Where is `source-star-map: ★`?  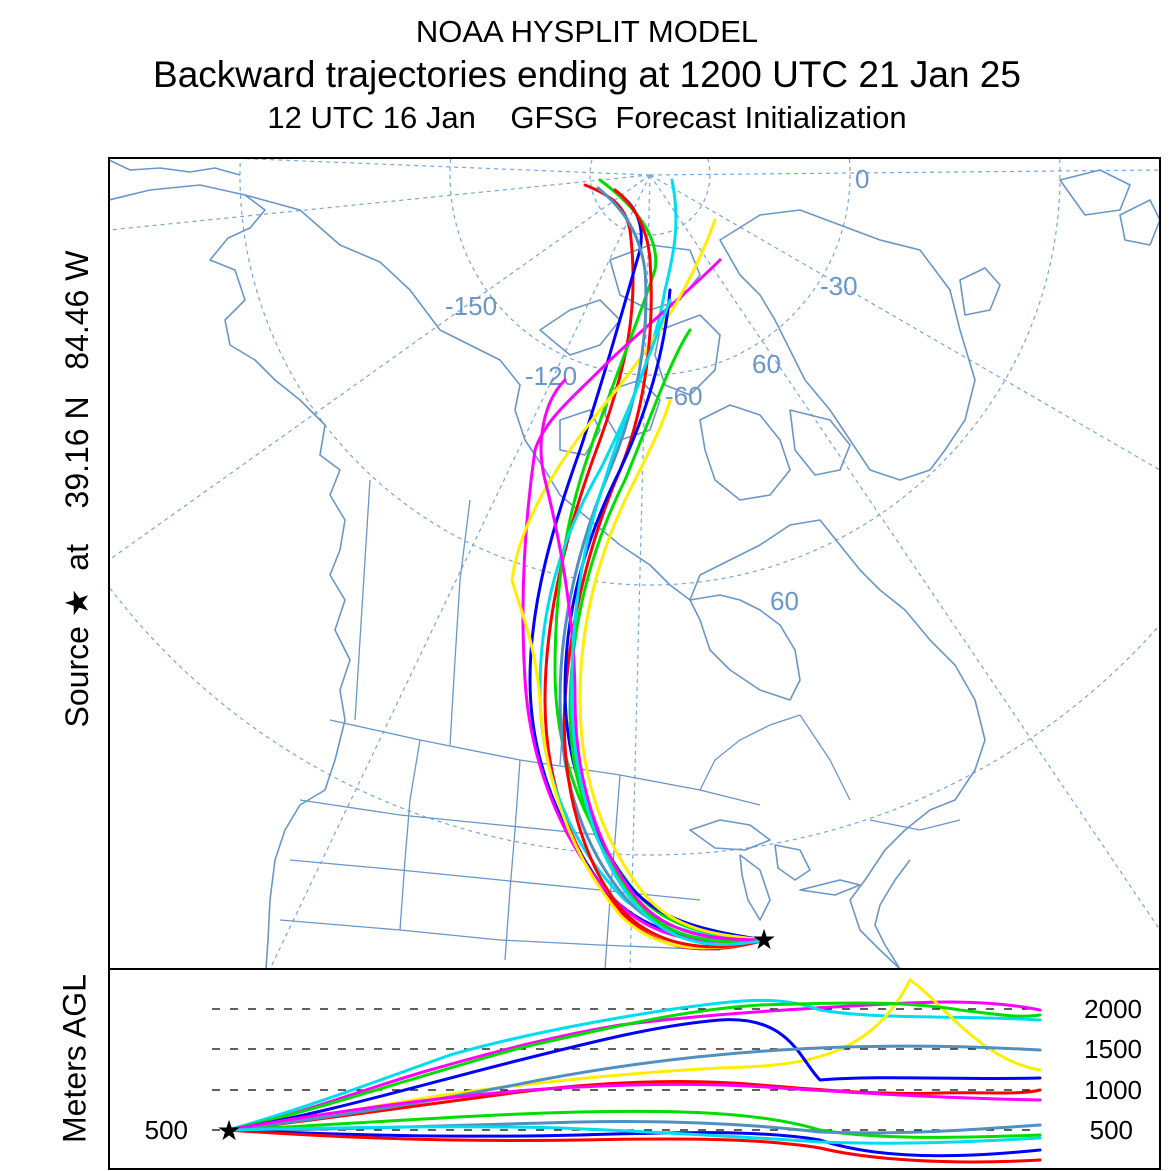
source-star-map: ★ is located at coordinates (763, 939).